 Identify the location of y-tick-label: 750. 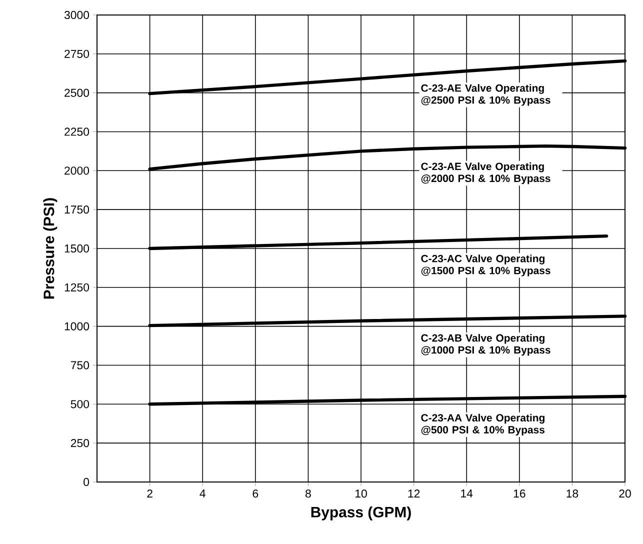
(80, 365).